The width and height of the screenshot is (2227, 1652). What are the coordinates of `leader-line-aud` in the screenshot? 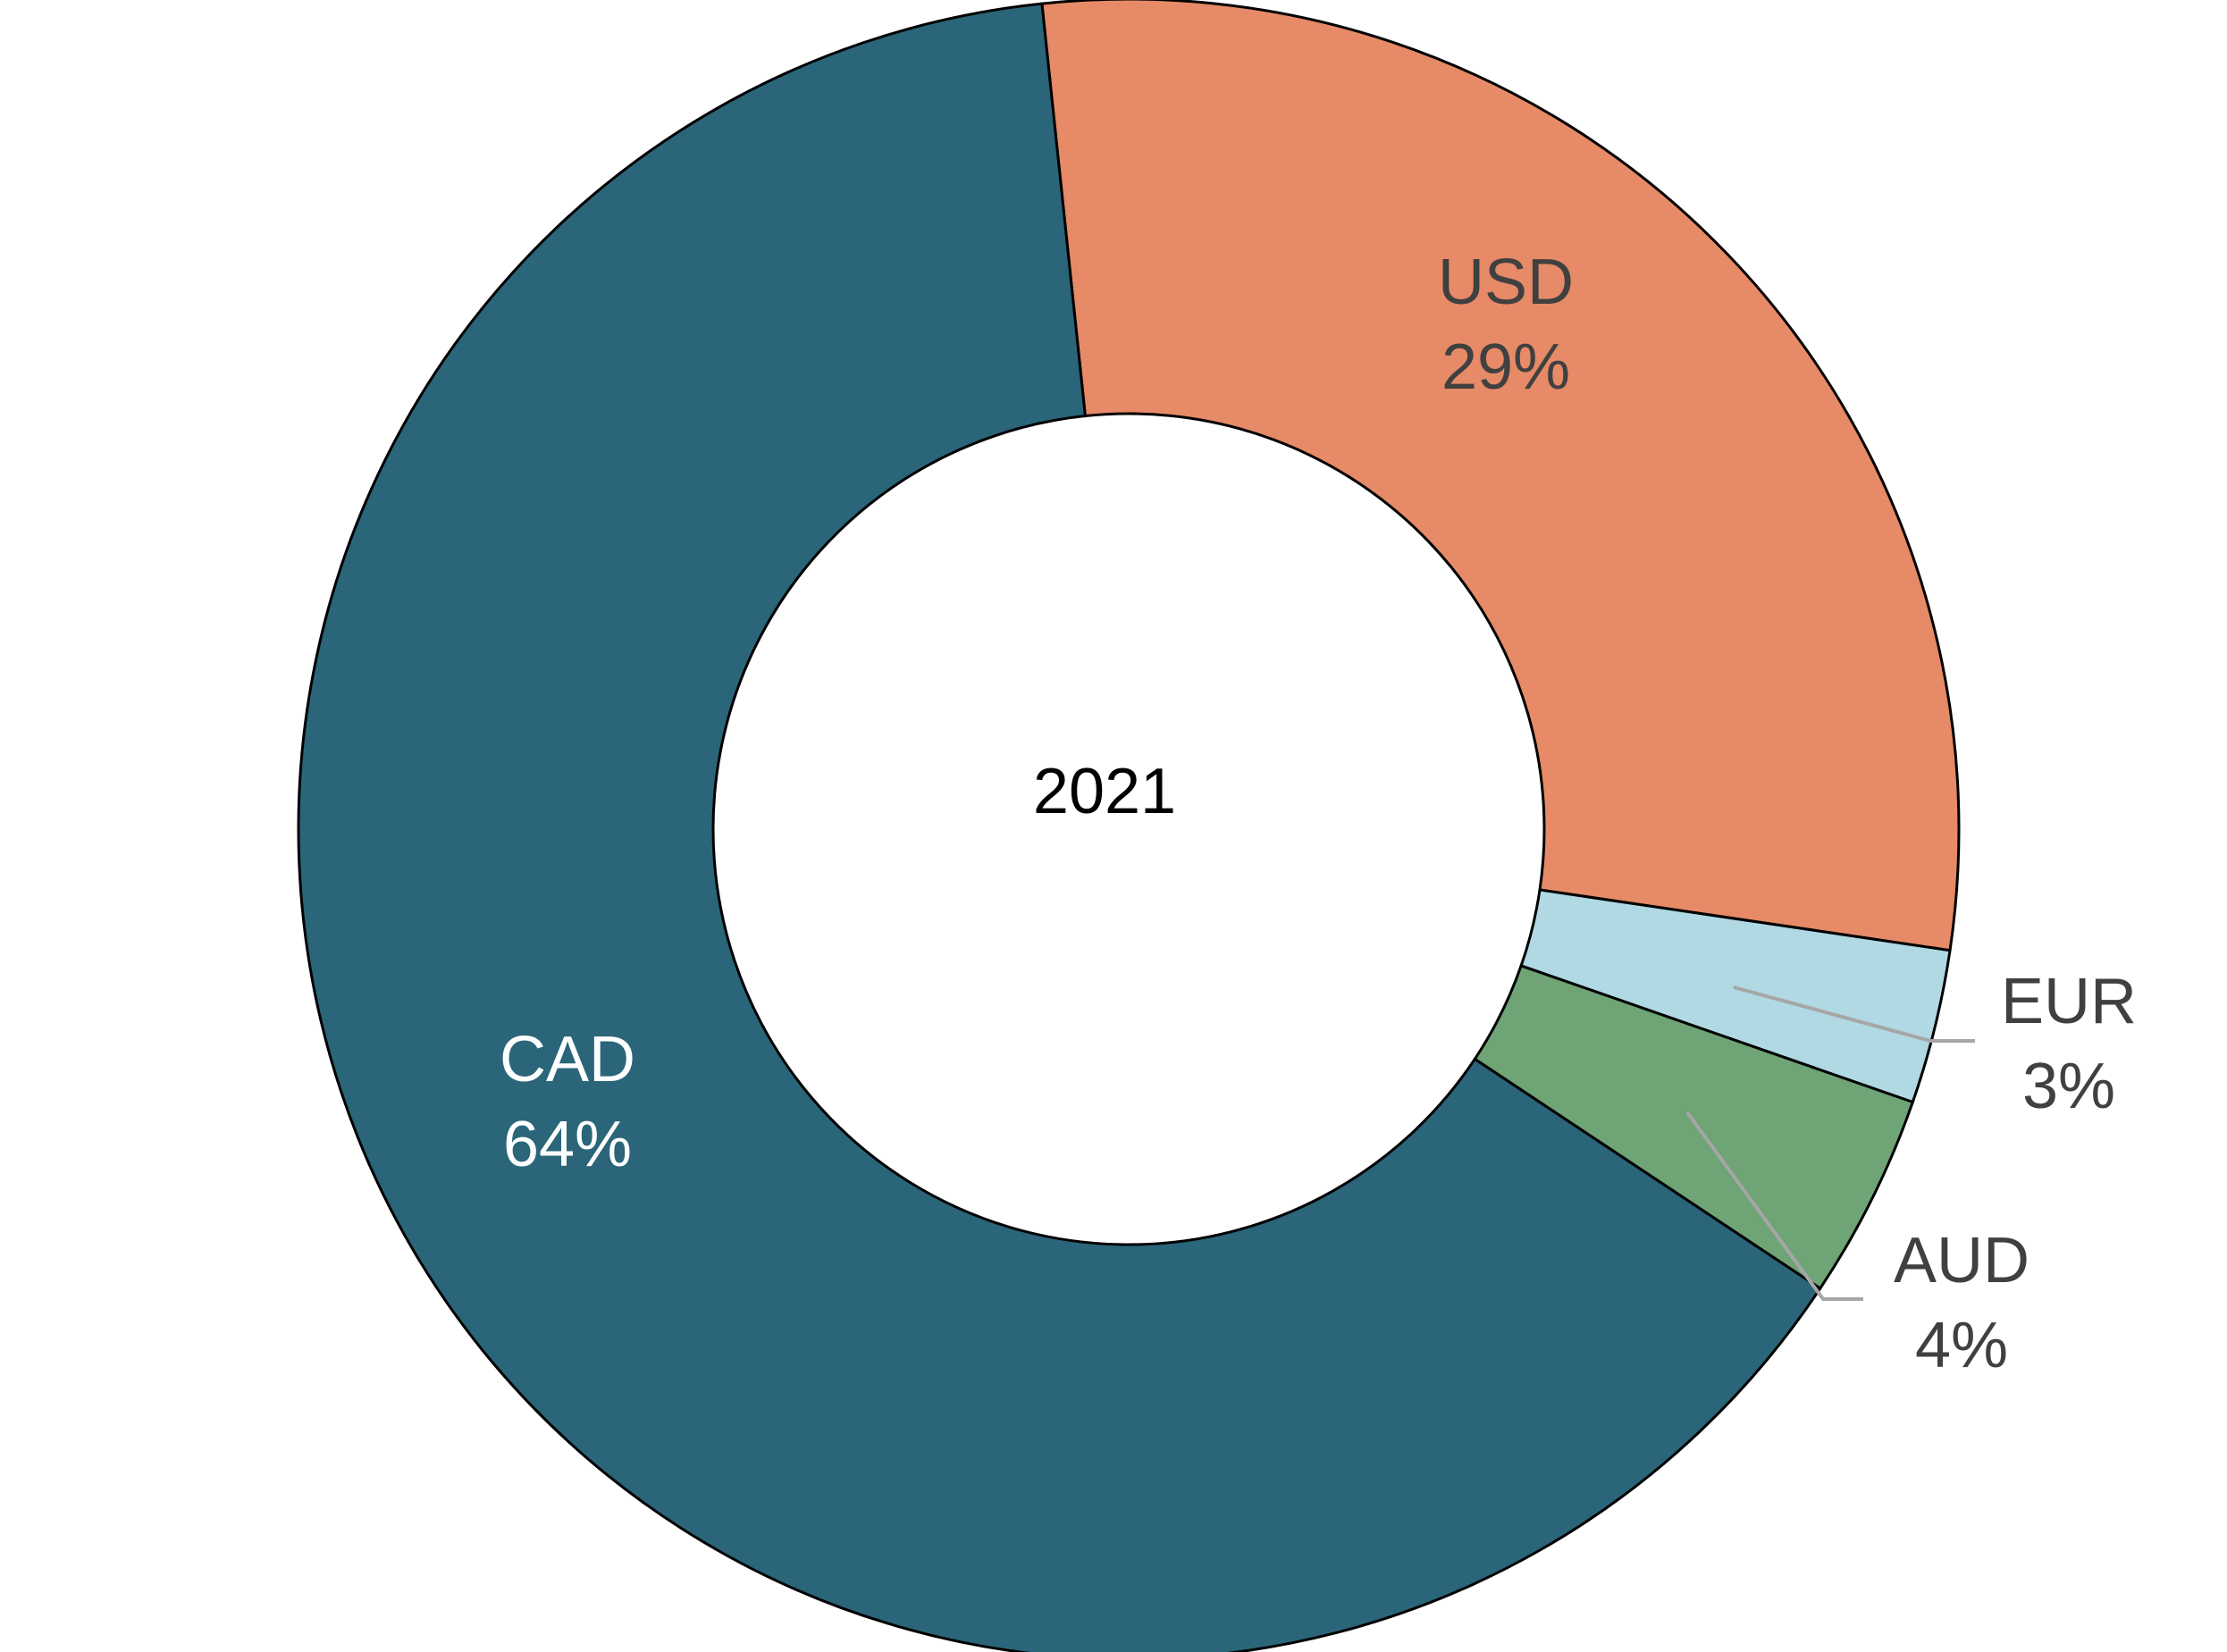 It's located at (1774, 1206).